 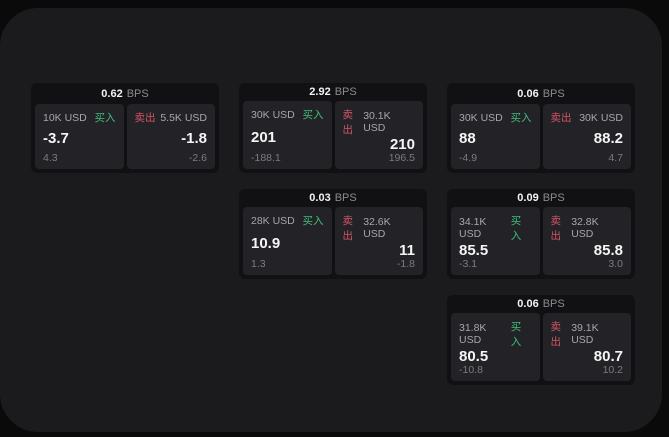 What do you see at coordinates (287, 135) in the screenshot?
I see `buy-panel: 30K USD 买入 201 -188.1` at bounding box center [287, 135].